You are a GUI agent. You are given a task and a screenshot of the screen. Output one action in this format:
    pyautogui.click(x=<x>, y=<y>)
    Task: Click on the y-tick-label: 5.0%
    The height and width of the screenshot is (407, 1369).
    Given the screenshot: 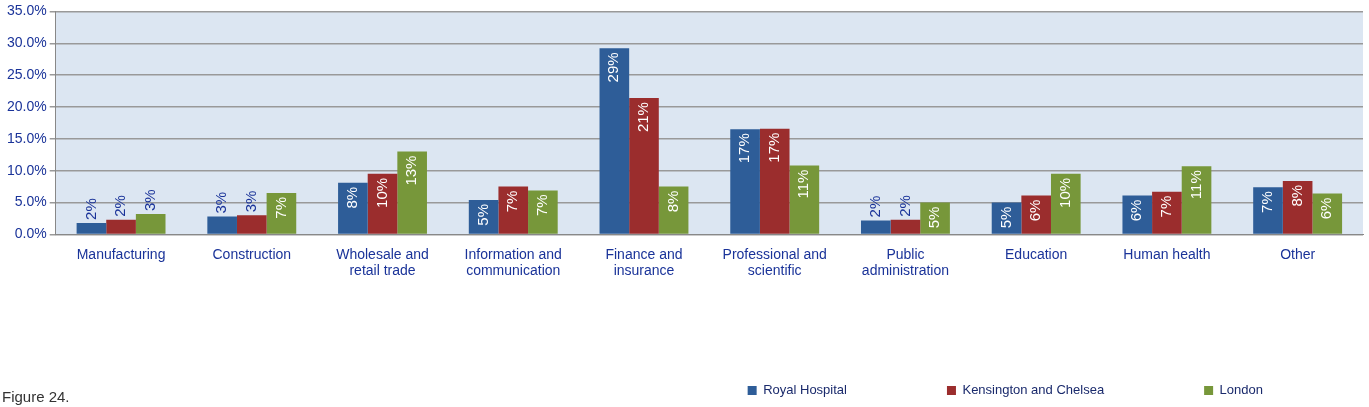 What is the action you would take?
    pyautogui.click(x=30, y=201)
    